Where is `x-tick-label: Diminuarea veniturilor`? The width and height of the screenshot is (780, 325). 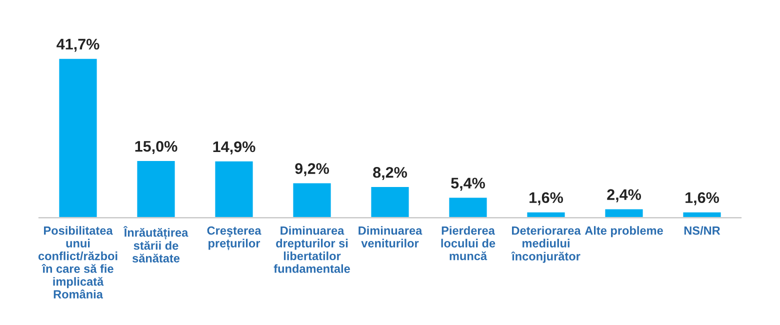
x-tick-label: Diminuarea veniturilor is located at coordinates (390, 237).